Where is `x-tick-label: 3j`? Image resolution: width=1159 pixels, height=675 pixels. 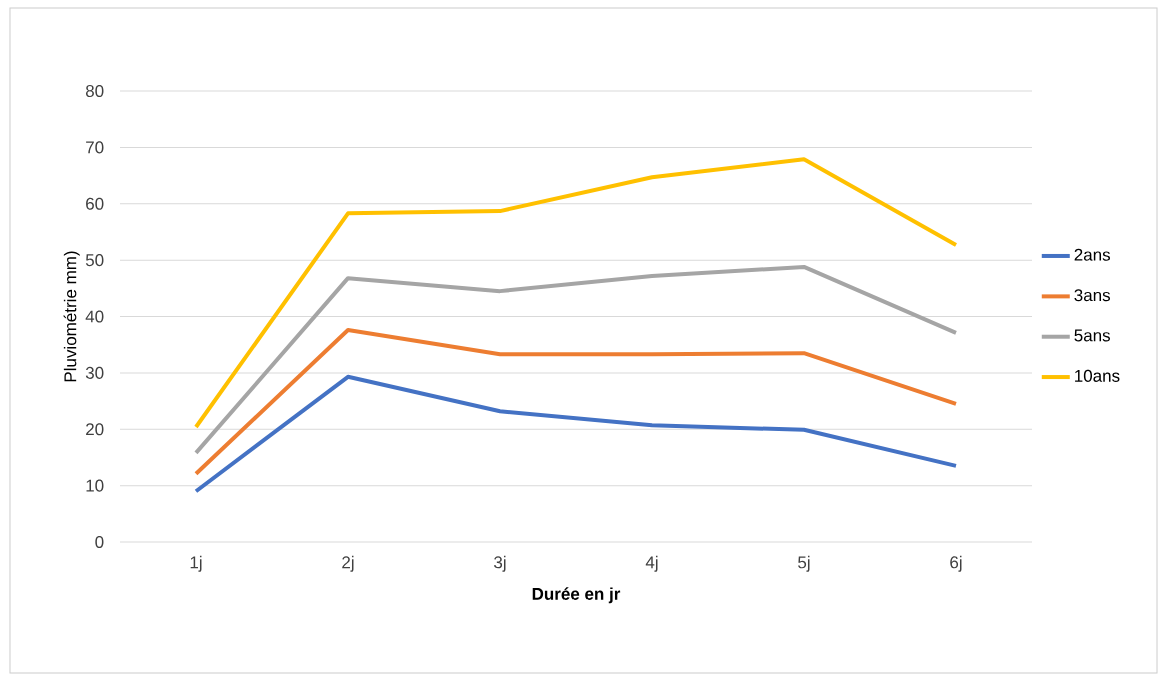
x-tick-label: 3j is located at coordinates (500, 563).